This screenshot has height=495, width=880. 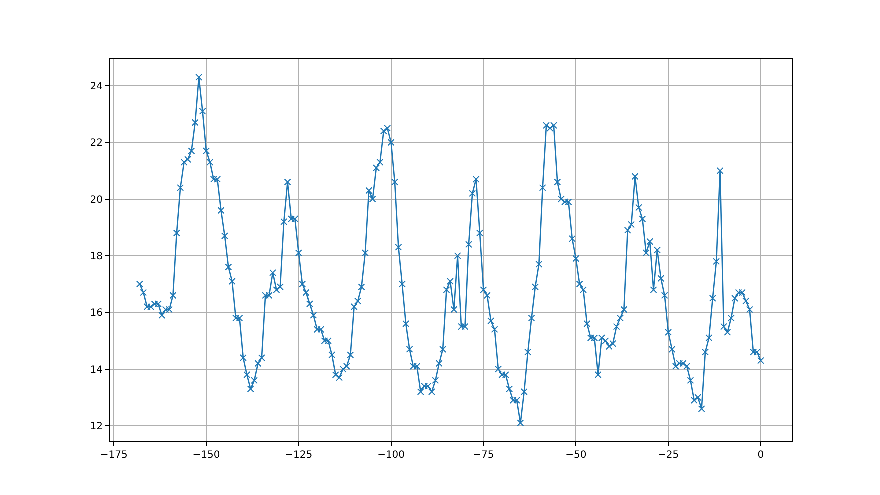 I want to click on y-tick-label: 22, so click(x=96, y=144).